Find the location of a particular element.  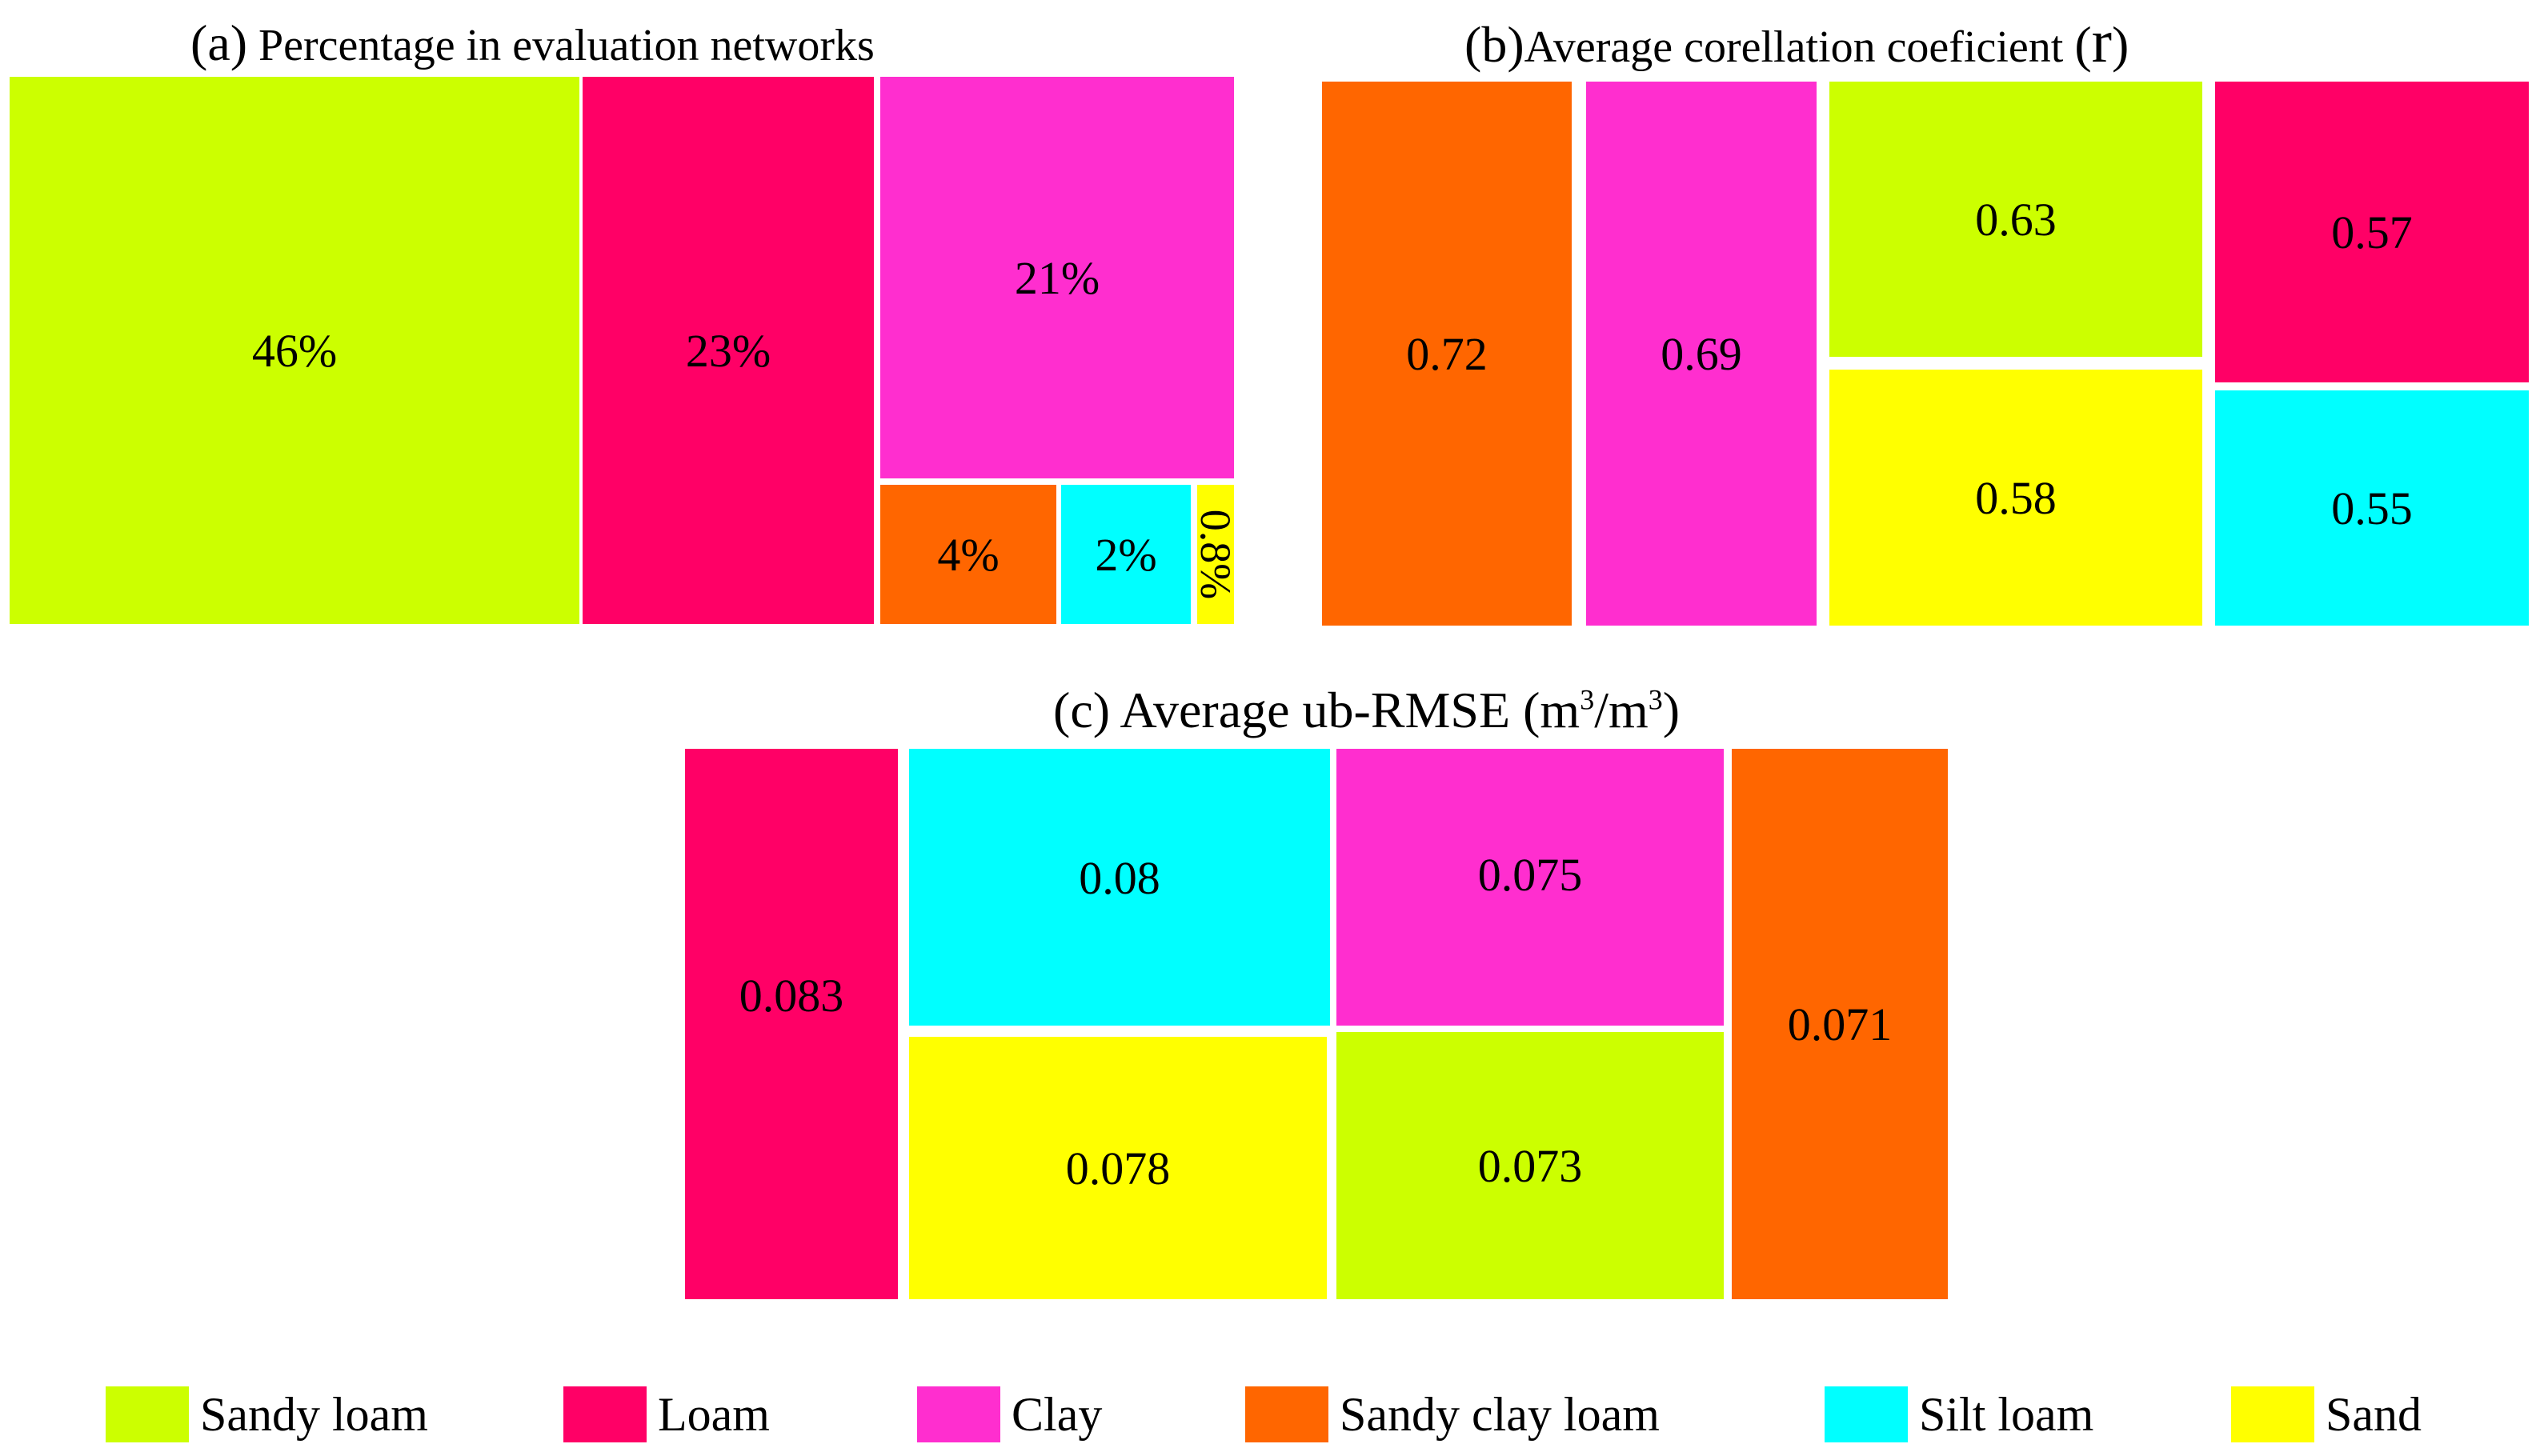

tile-c-sandy-clay-loam: 0.071 is located at coordinates (1840, 1024).